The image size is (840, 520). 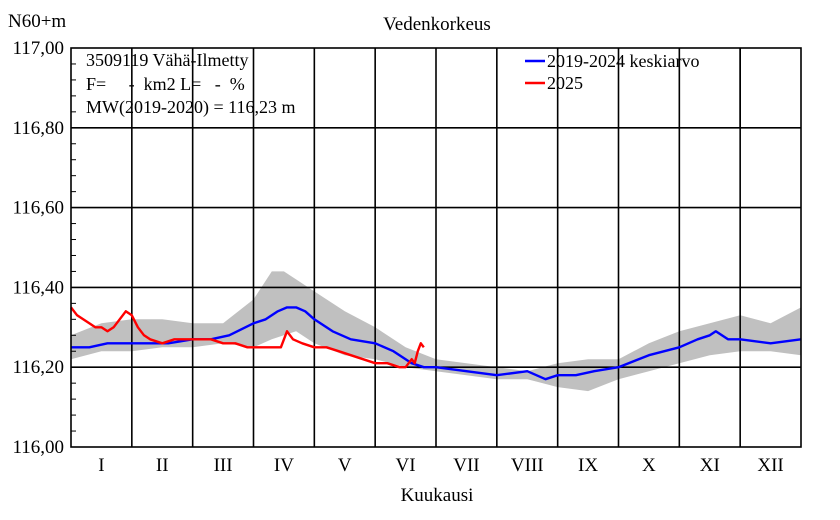 What do you see at coordinates (38, 208) in the screenshot?
I see `y-tick-label: 116,60` at bounding box center [38, 208].